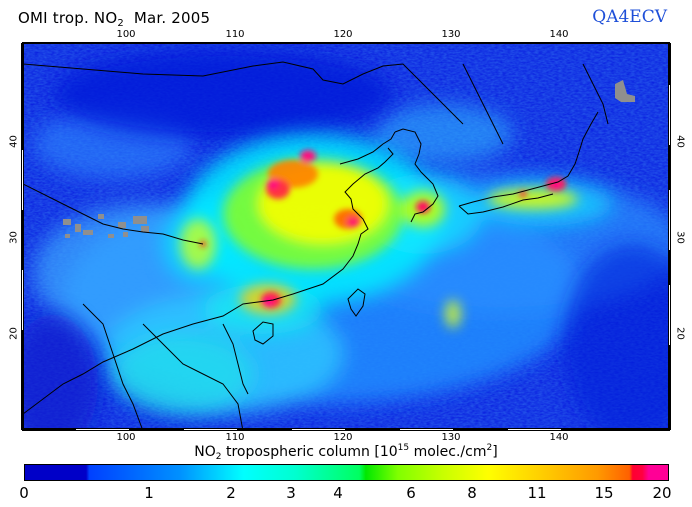 Image resolution: width=692 pixels, height=507 pixels. I want to click on lon-tick-top-140: 140, so click(559, 34).